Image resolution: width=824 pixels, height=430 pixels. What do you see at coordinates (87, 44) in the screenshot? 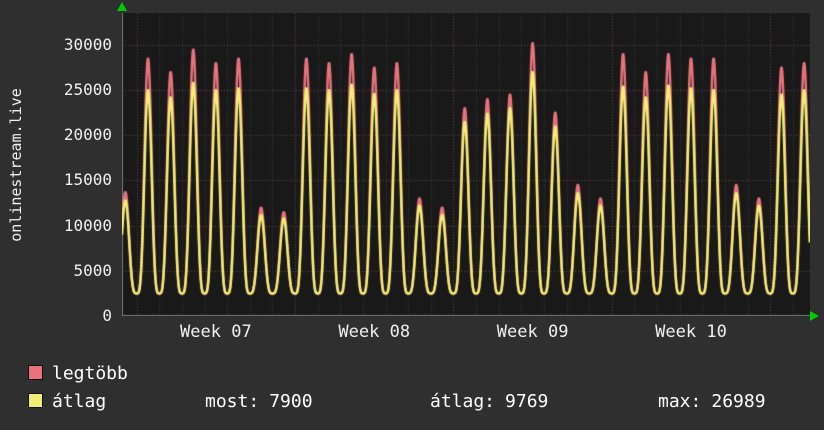
I see `y-axis-tick-label: 30000` at bounding box center [87, 44].